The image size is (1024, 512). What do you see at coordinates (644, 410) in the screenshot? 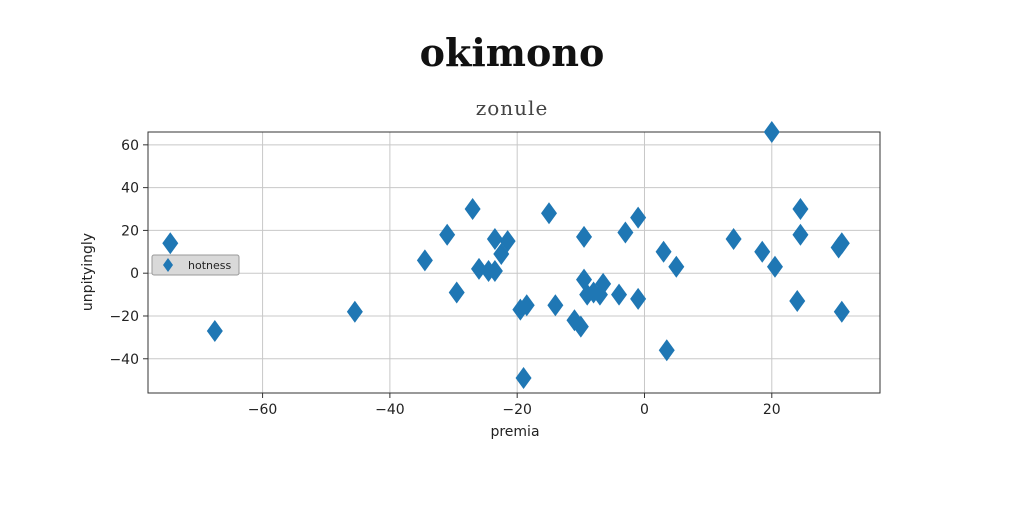
I see `x-tick-label: 0` at bounding box center [644, 410].